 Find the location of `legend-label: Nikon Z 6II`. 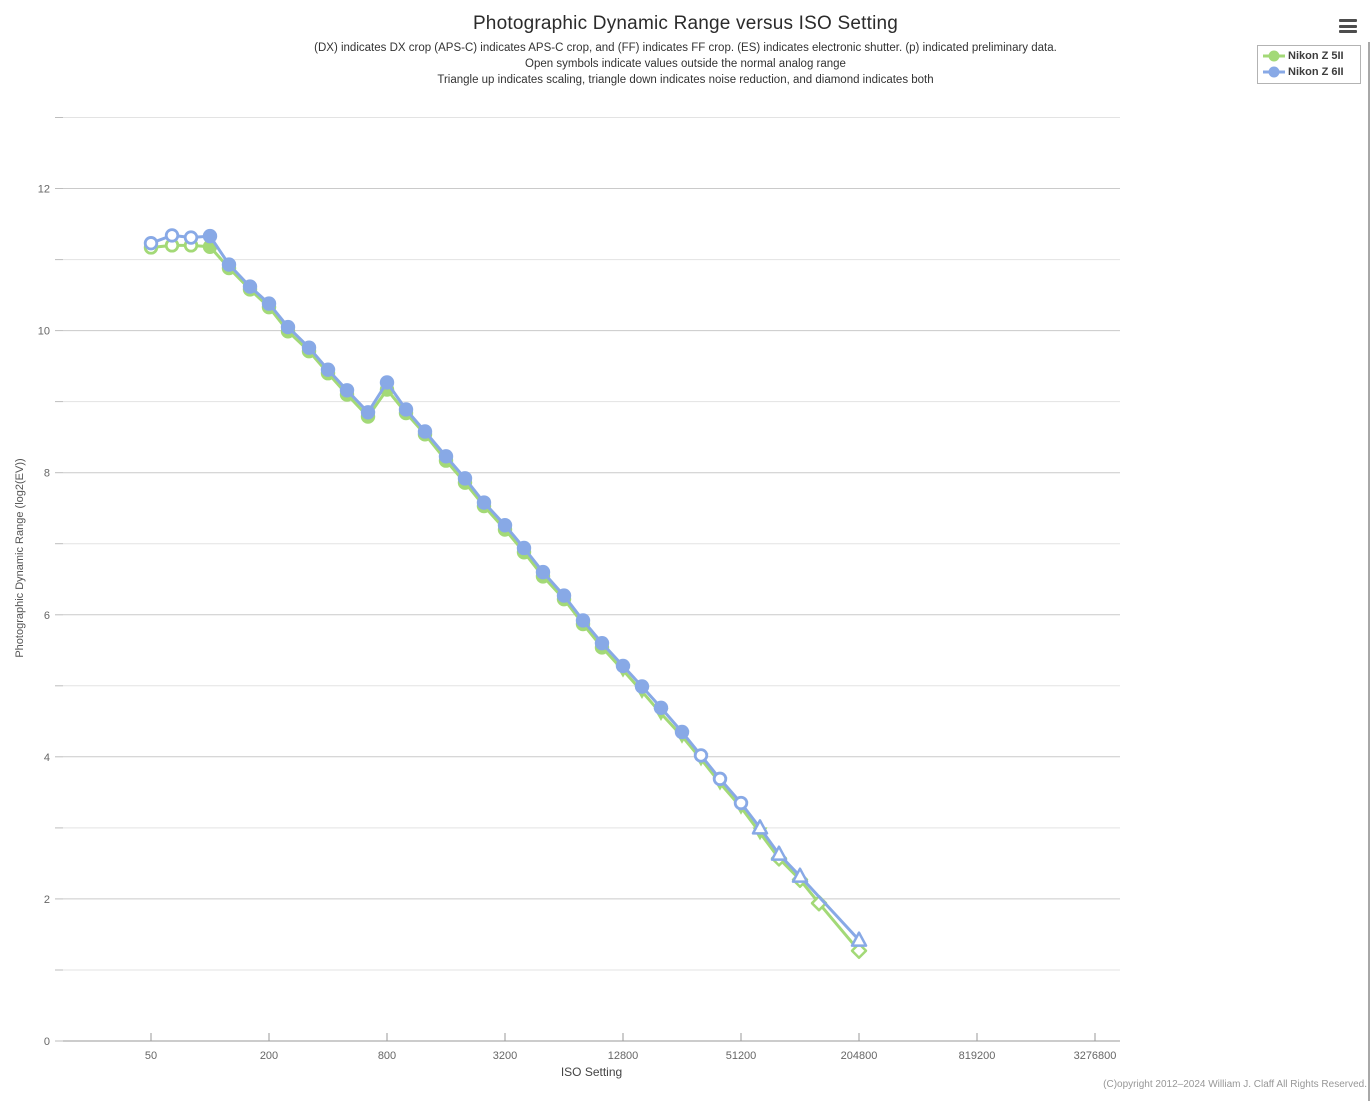

legend-label: Nikon Z 6II is located at coordinates (1316, 72).